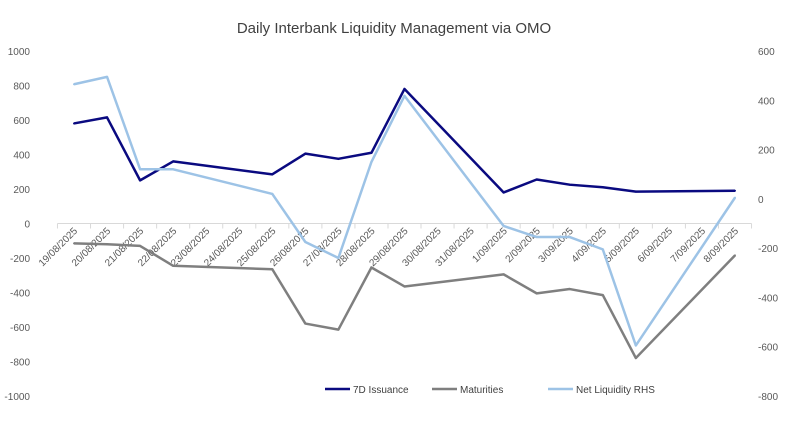 The image size is (808, 448). What do you see at coordinates (766, 151) in the screenshot?
I see `right-axis-tick-label: 200` at bounding box center [766, 151].